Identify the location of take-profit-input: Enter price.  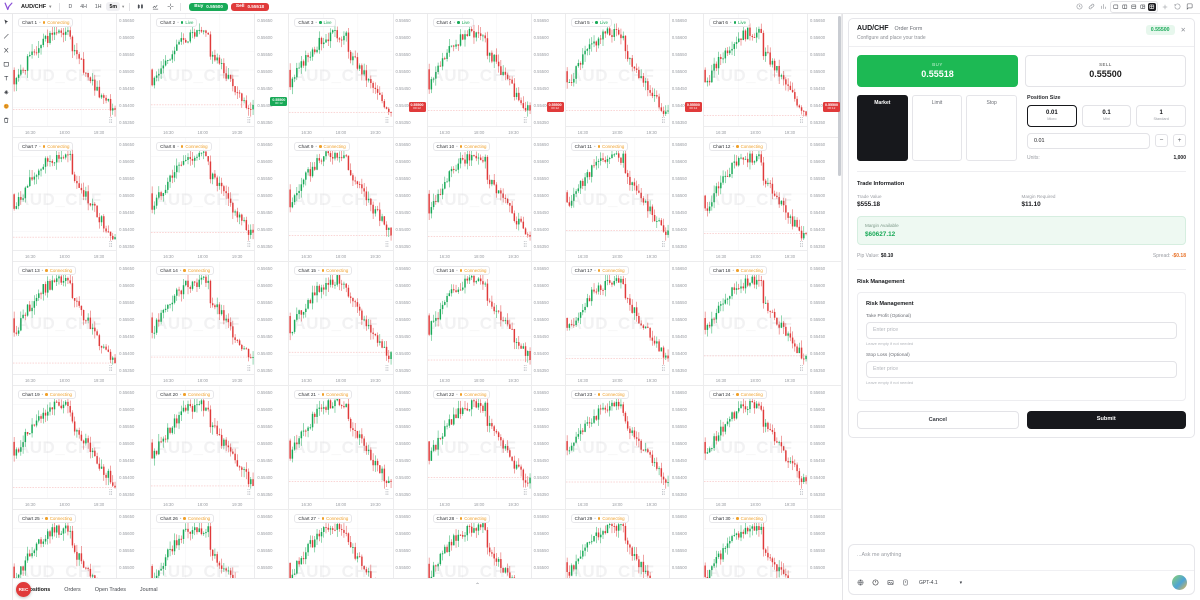
(1021, 330).